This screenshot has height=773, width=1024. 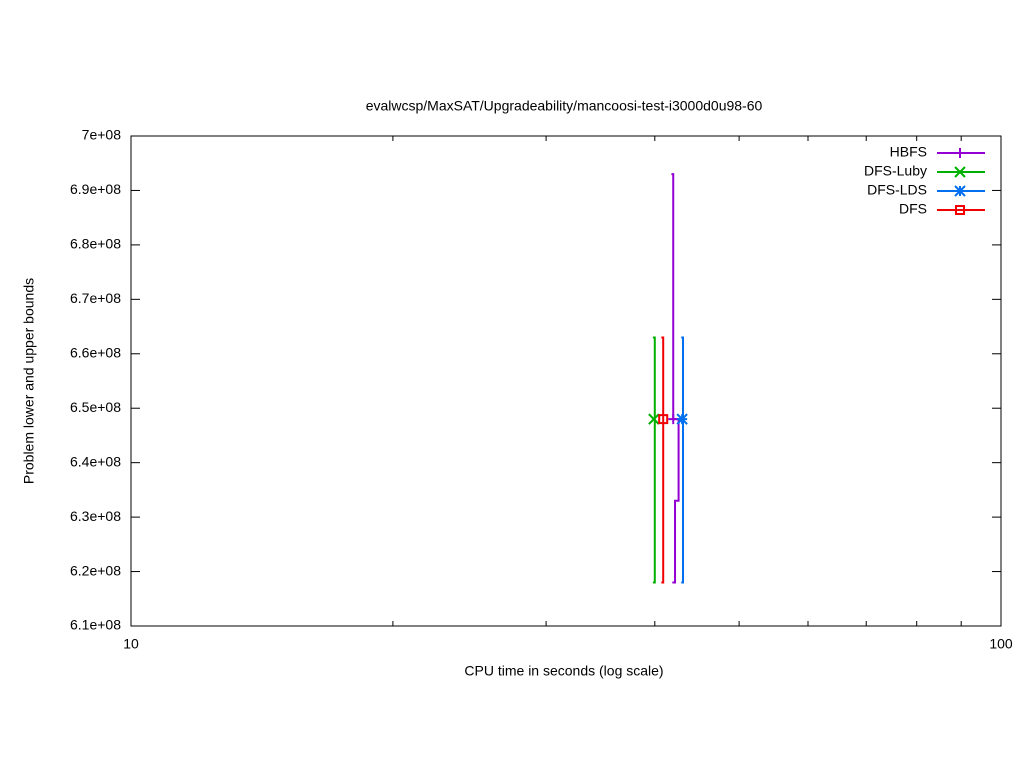 What do you see at coordinates (95, 189) in the screenshot?
I see `y-tick-label: 6.9e+08` at bounding box center [95, 189].